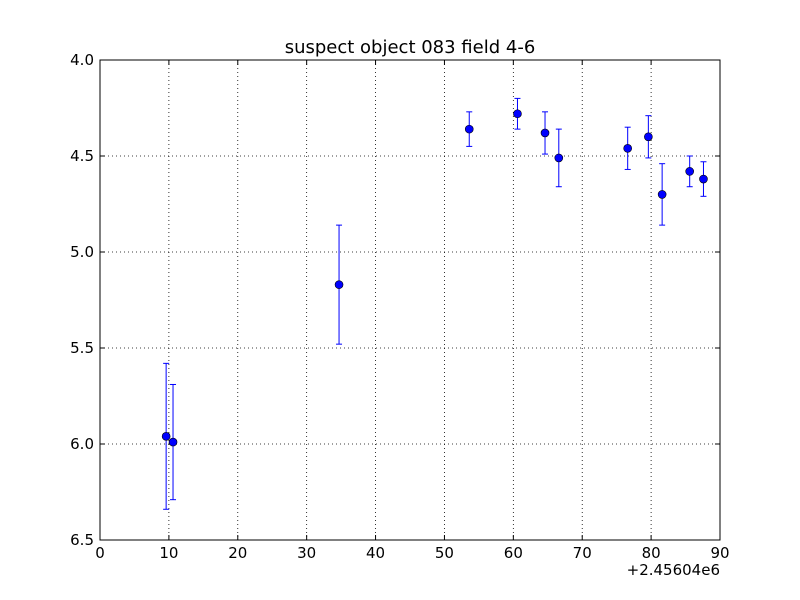 The height and width of the screenshot is (600, 800). What do you see at coordinates (82, 348) in the screenshot?
I see `y-tick-label: 5.5` at bounding box center [82, 348].